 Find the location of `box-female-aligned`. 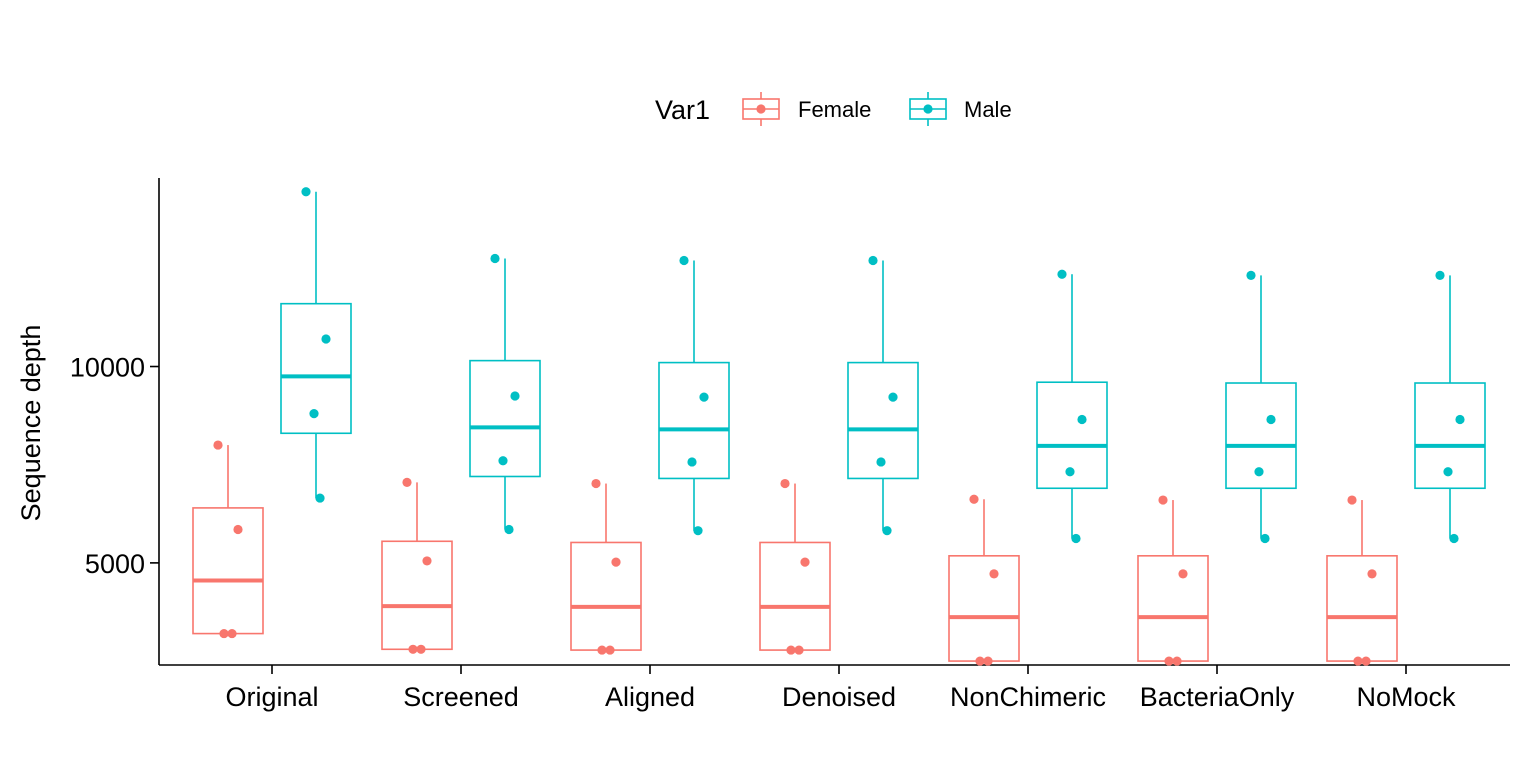

box-female-aligned is located at coordinates (606, 566).